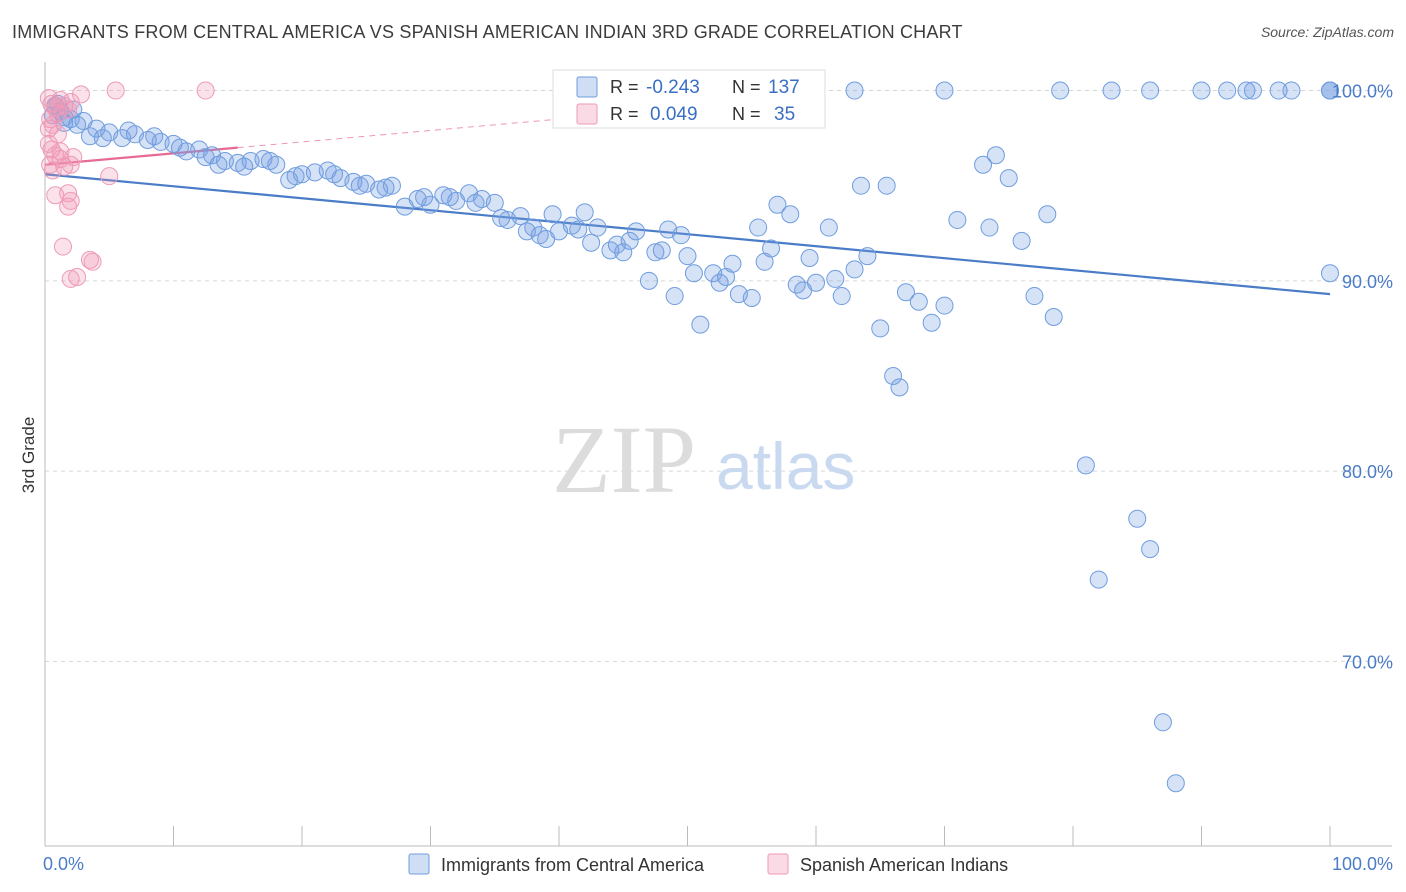 This screenshot has width=1406, height=892. Describe the element at coordinates (687, 234) in the screenshot. I see `trend-line-central-america` at that location.